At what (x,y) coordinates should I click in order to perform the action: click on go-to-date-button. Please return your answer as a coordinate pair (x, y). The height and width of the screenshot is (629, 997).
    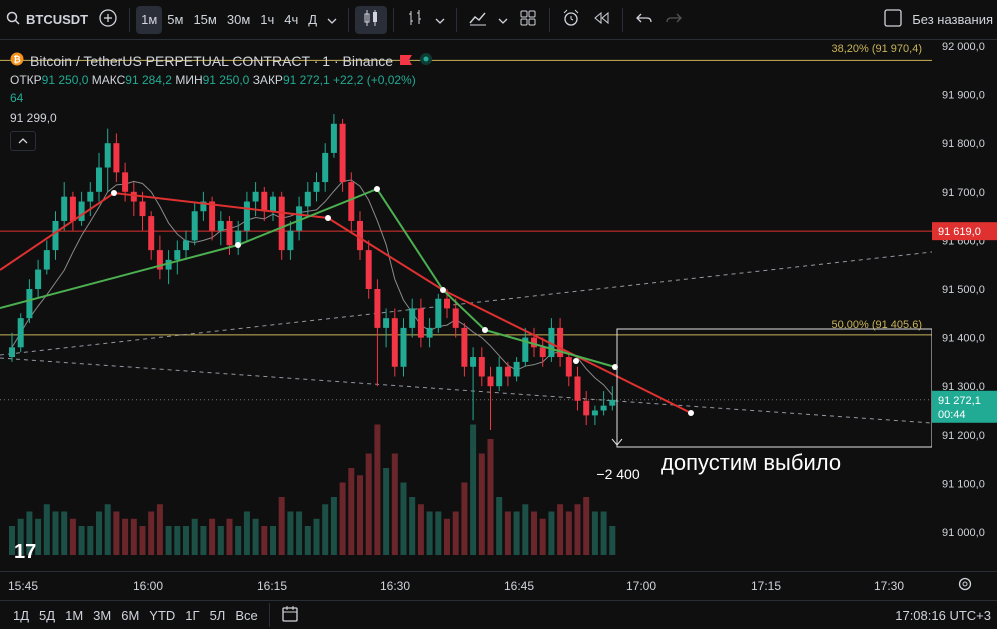
    Looking at the image, I should click on (290, 615).